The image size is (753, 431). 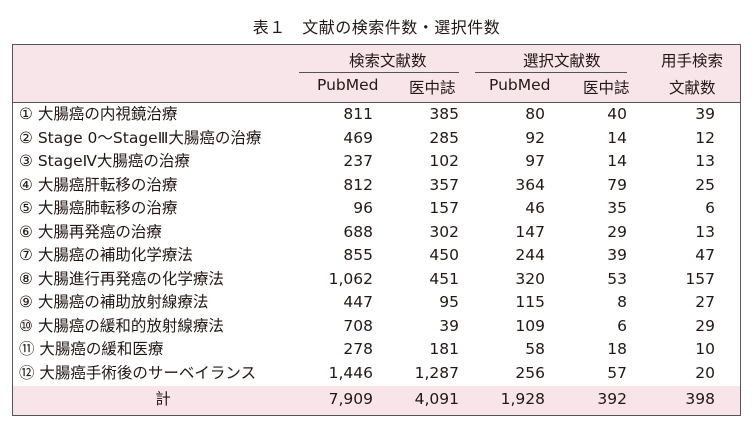 I want to click on cell-pubmed-search: 855, so click(x=358, y=255).